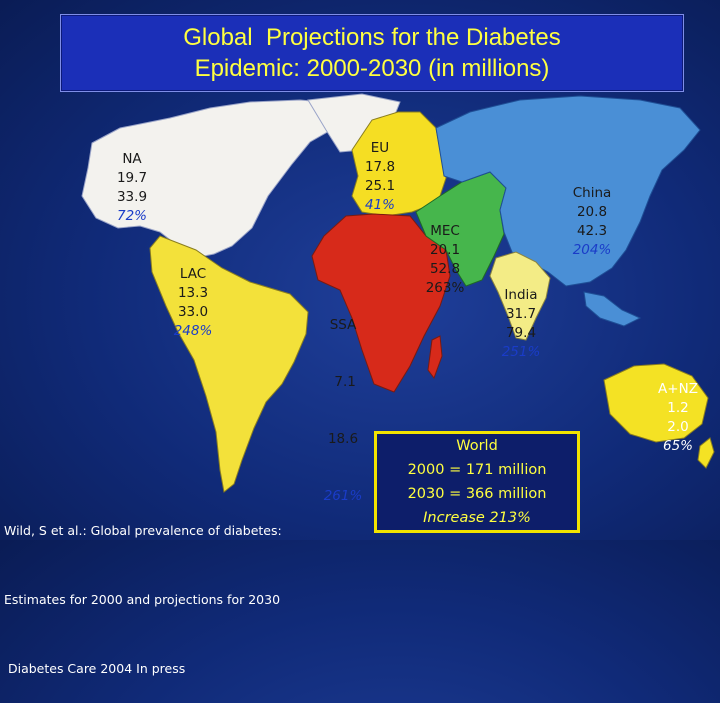 The width and height of the screenshot is (720, 703). What do you see at coordinates (131, 216) in the screenshot?
I see `region-increase: 72%` at bounding box center [131, 216].